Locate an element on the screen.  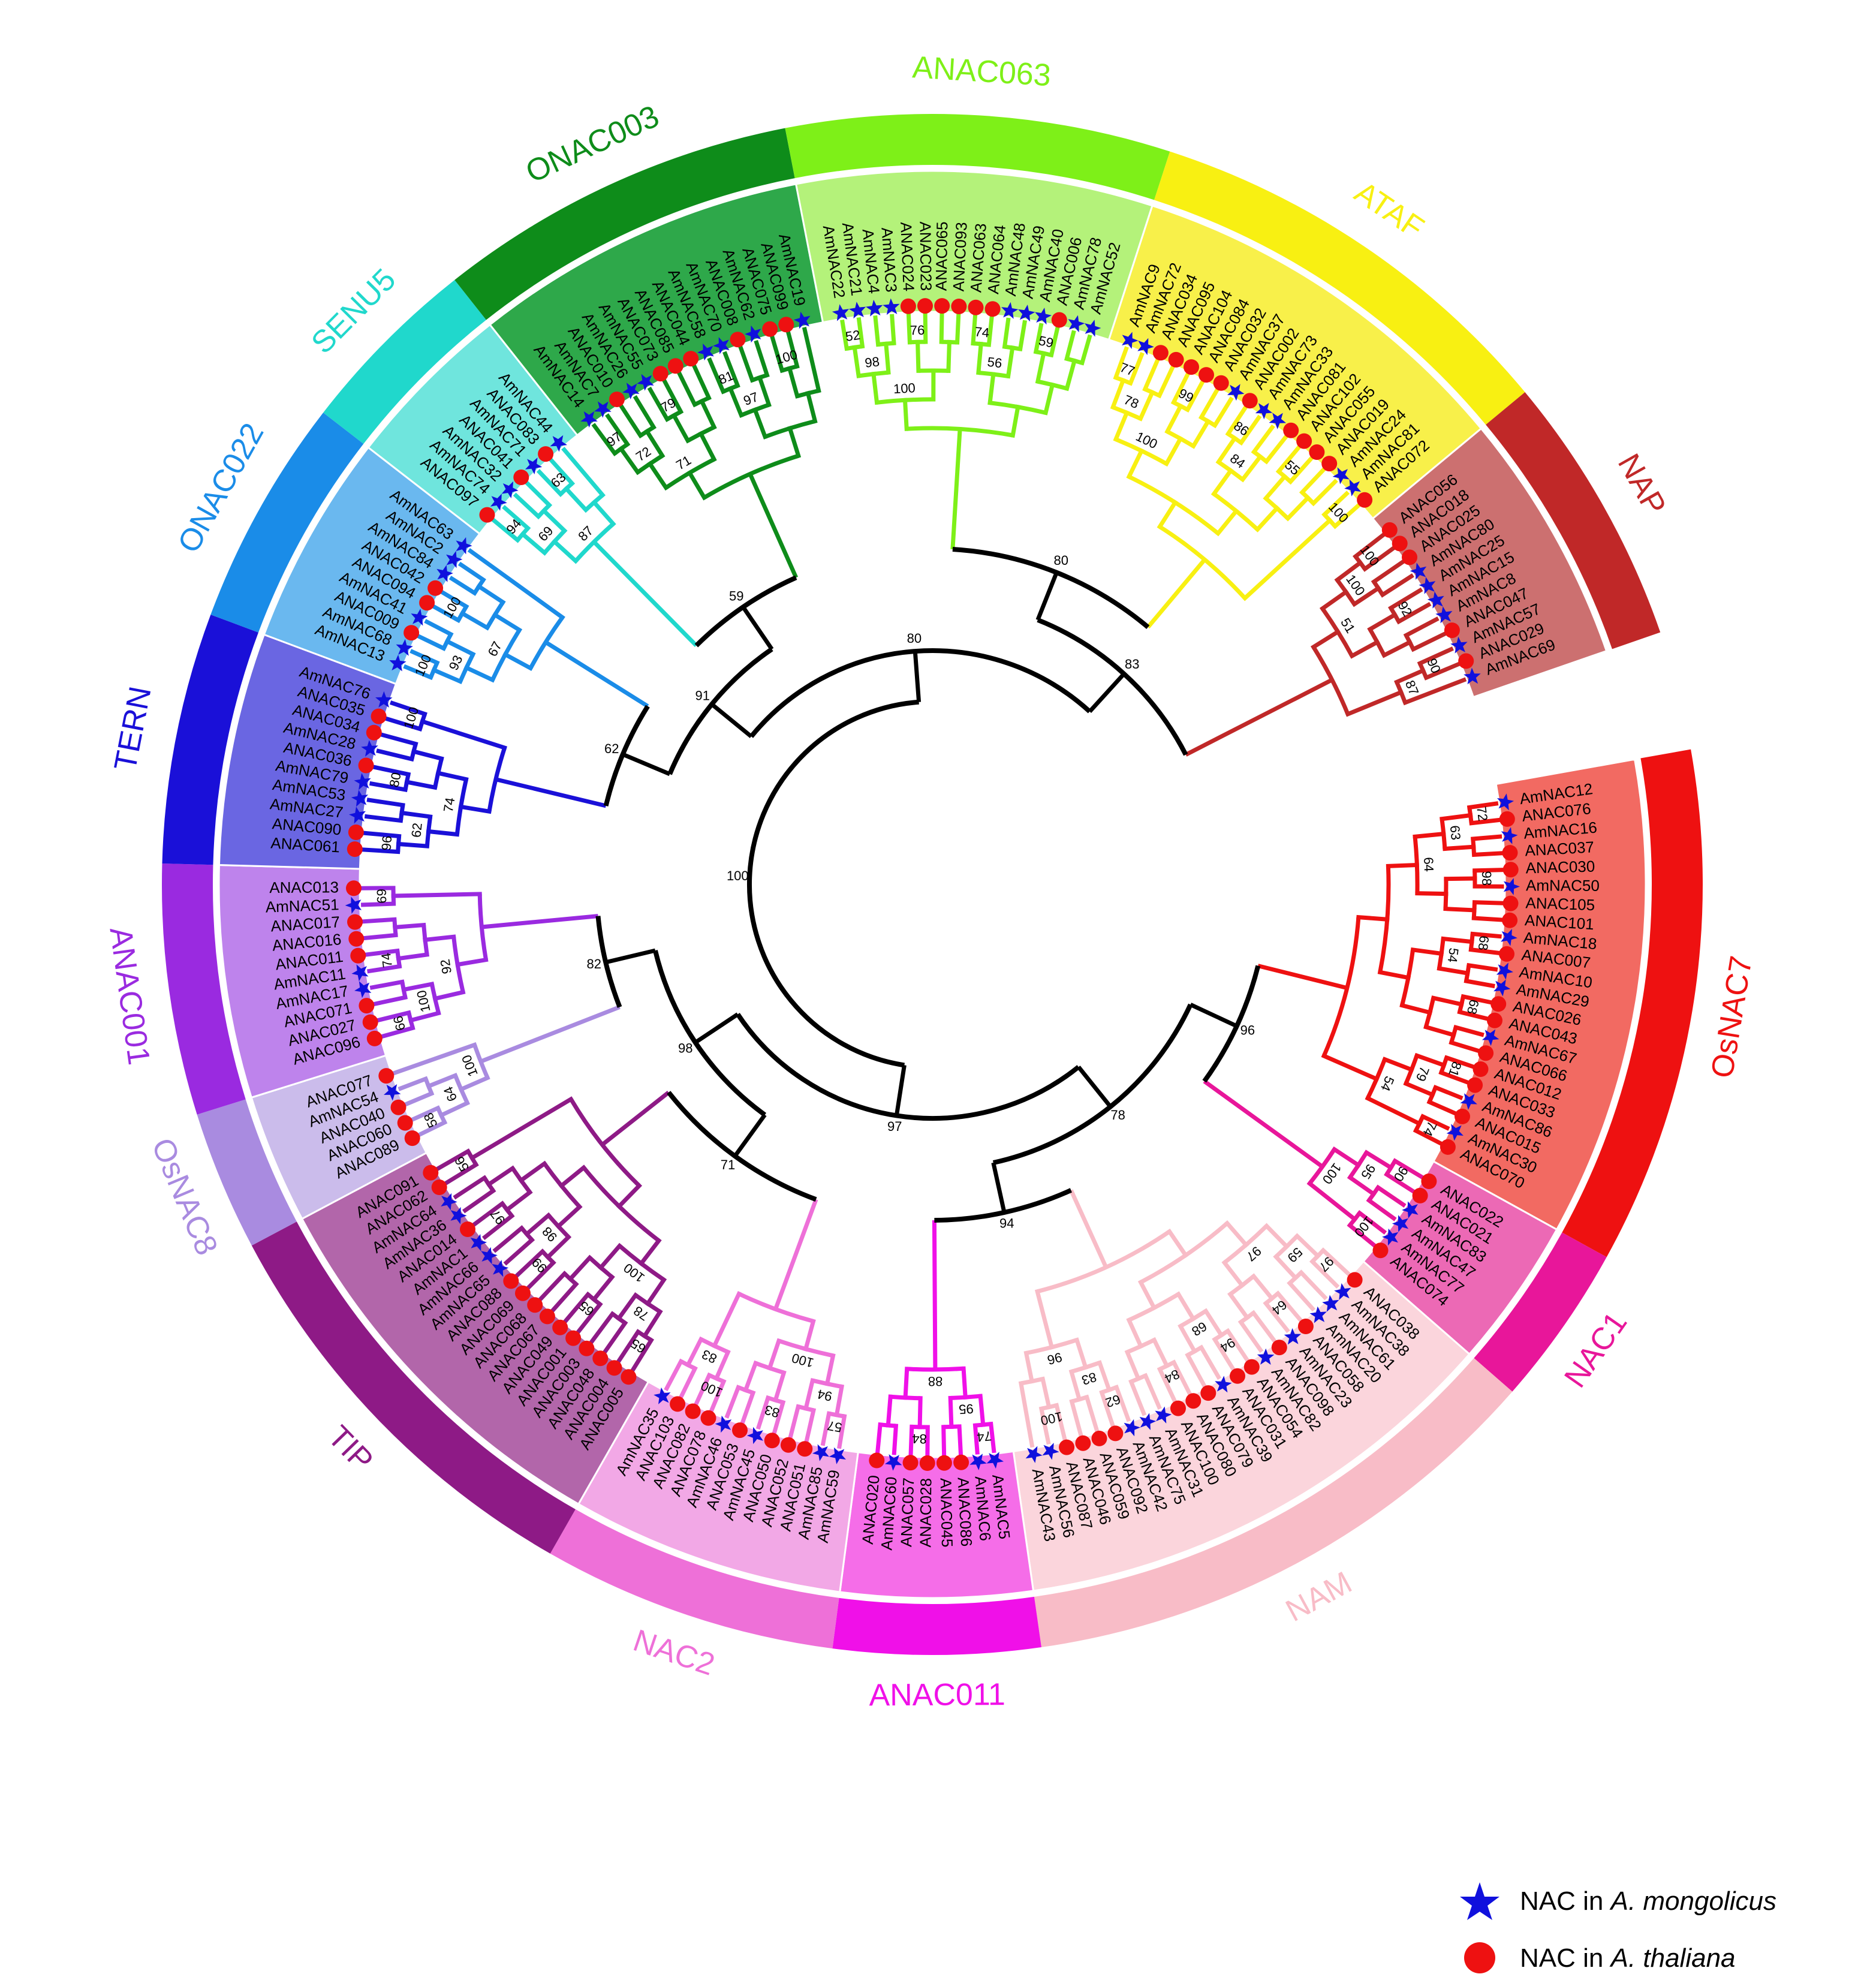
legend-thaliana: NAC in A. thaliana is located at coordinates (1600, 1958).